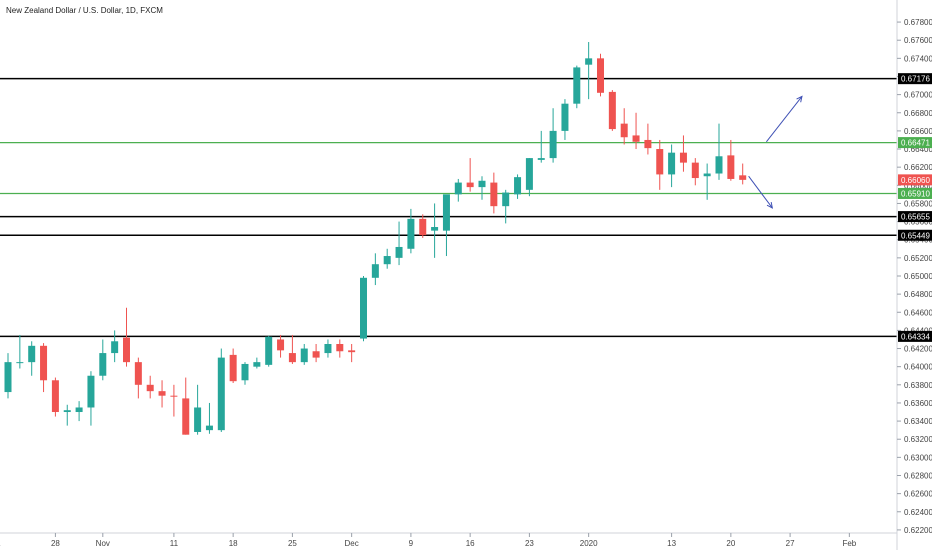 This screenshot has width=932, height=550. I want to click on y-tick-label: 0.62200, so click(918, 530).